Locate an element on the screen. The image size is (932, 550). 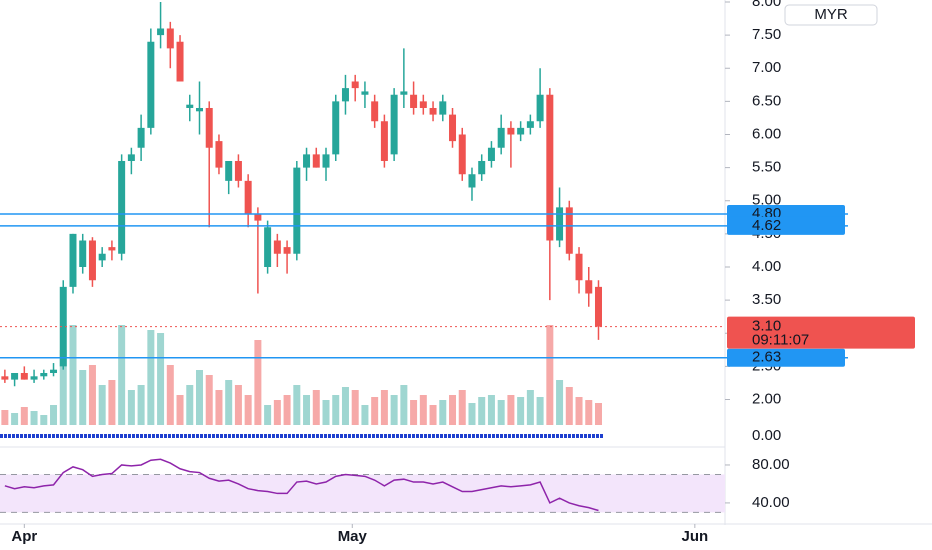
last-price-box is located at coordinates (821, 332).